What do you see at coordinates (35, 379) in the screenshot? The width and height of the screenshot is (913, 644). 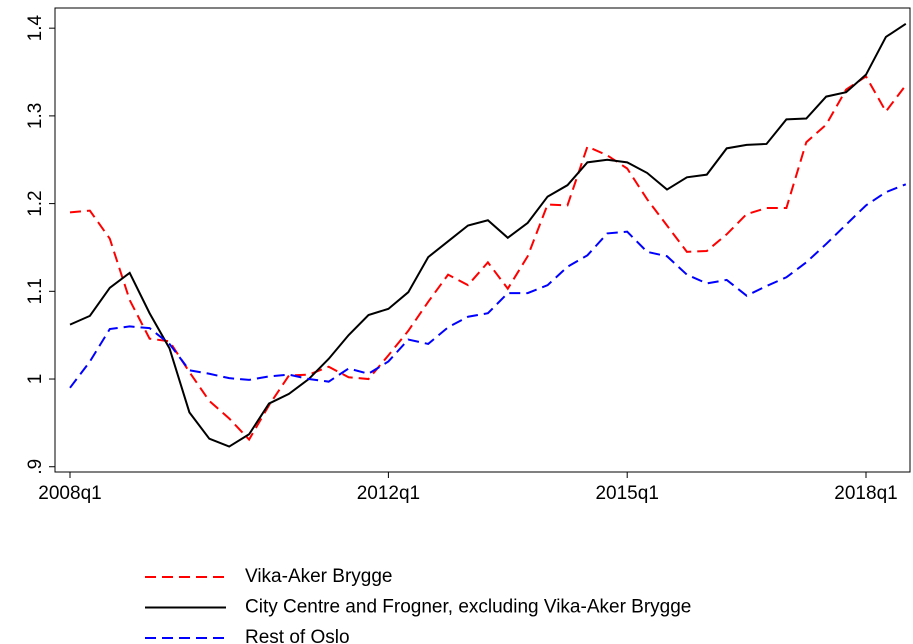 I see `y-tick-label: 1` at bounding box center [35, 379].